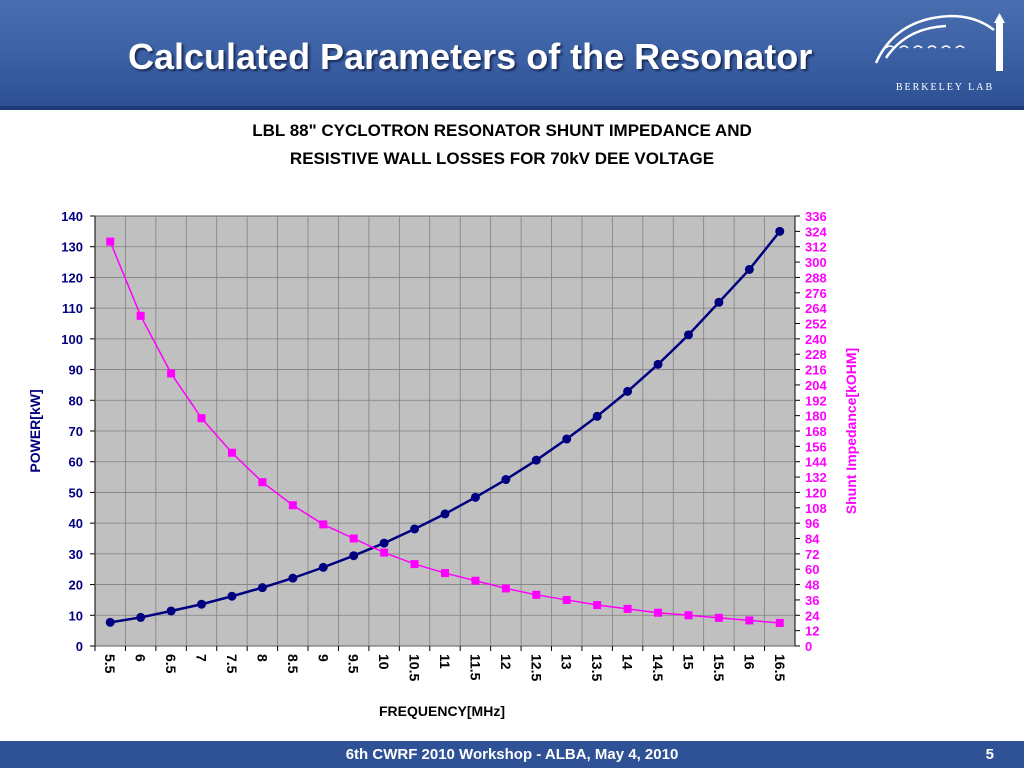 The height and width of the screenshot is (768, 1024). Describe the element at coordinates (293, 664) in the screenshot. I see `x-tick-label: 8.5` at that location.